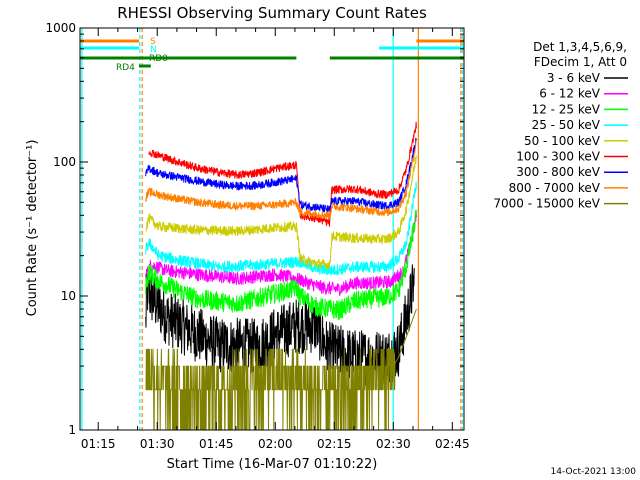 This screenshot has width=640, height=480. Describe the element at coordinates (570, 94) in the screenshot. I see `legend-label-6-12-kev: 6 - 12 keV` at that location.